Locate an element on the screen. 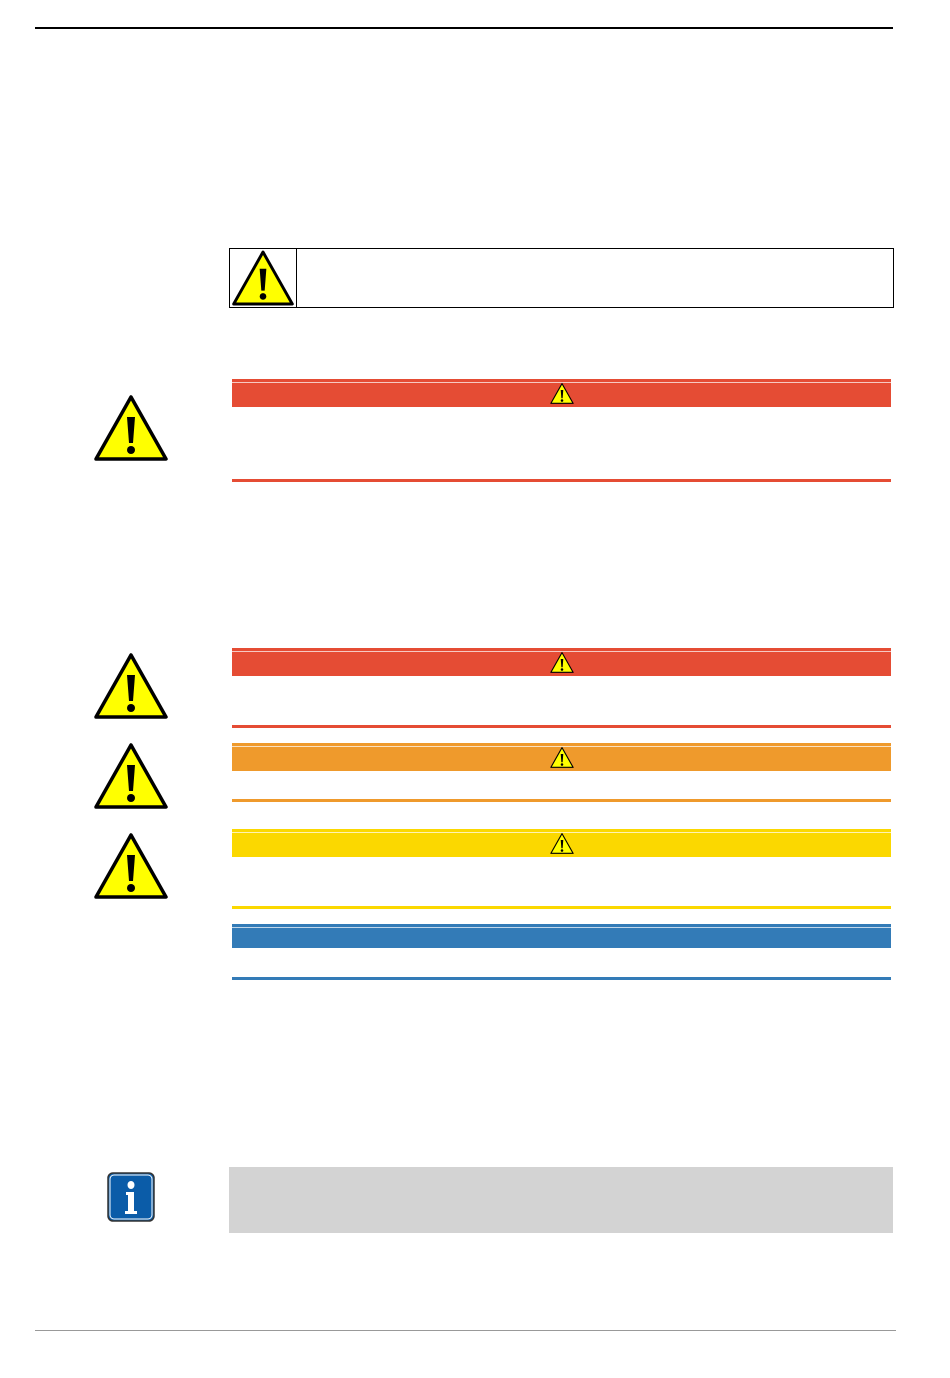  warning-header is located at coordinates (561, 757).